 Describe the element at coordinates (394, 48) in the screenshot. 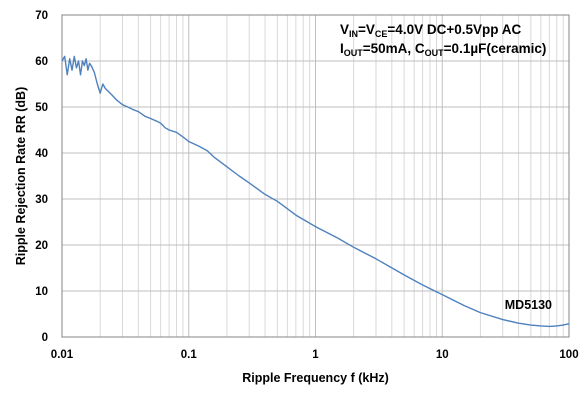

I see `note-text: =50mA, C` at that location.